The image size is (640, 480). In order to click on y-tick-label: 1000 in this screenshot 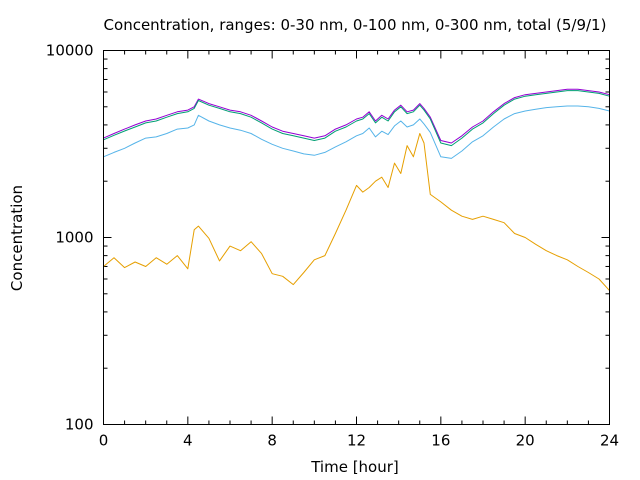, I will do `click(74, 238)`.